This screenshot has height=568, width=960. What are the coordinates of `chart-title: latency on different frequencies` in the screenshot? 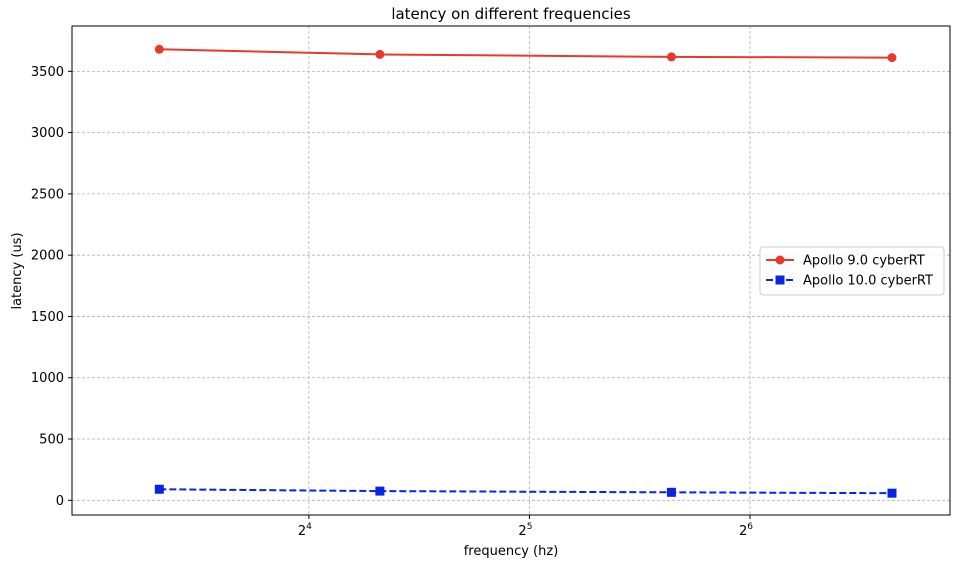 It's located at (511, 14).